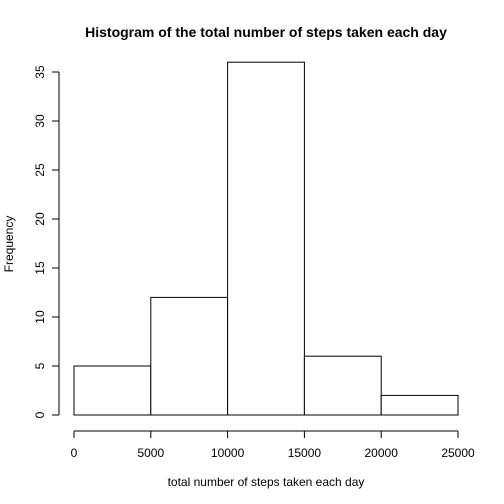  I want to click on x-tick-label-1: 5000, so click(150, 453).